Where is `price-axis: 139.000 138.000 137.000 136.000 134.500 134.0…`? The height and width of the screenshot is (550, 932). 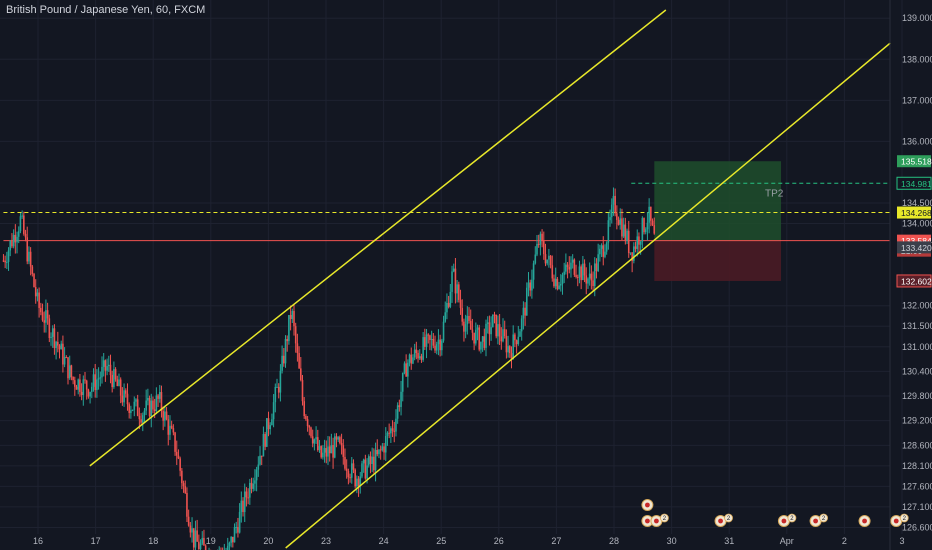
price-axis: 139.000 138.000 137.000 136.000 134.500 134.0… is located at coordinates (917, 272).